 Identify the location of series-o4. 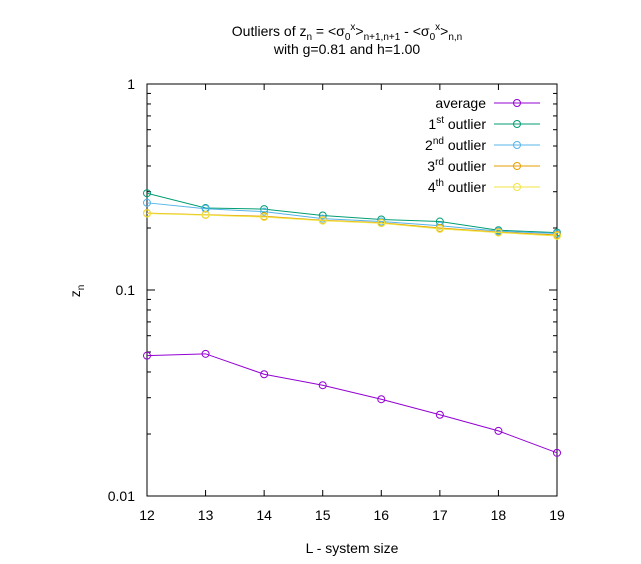
(352, 224).